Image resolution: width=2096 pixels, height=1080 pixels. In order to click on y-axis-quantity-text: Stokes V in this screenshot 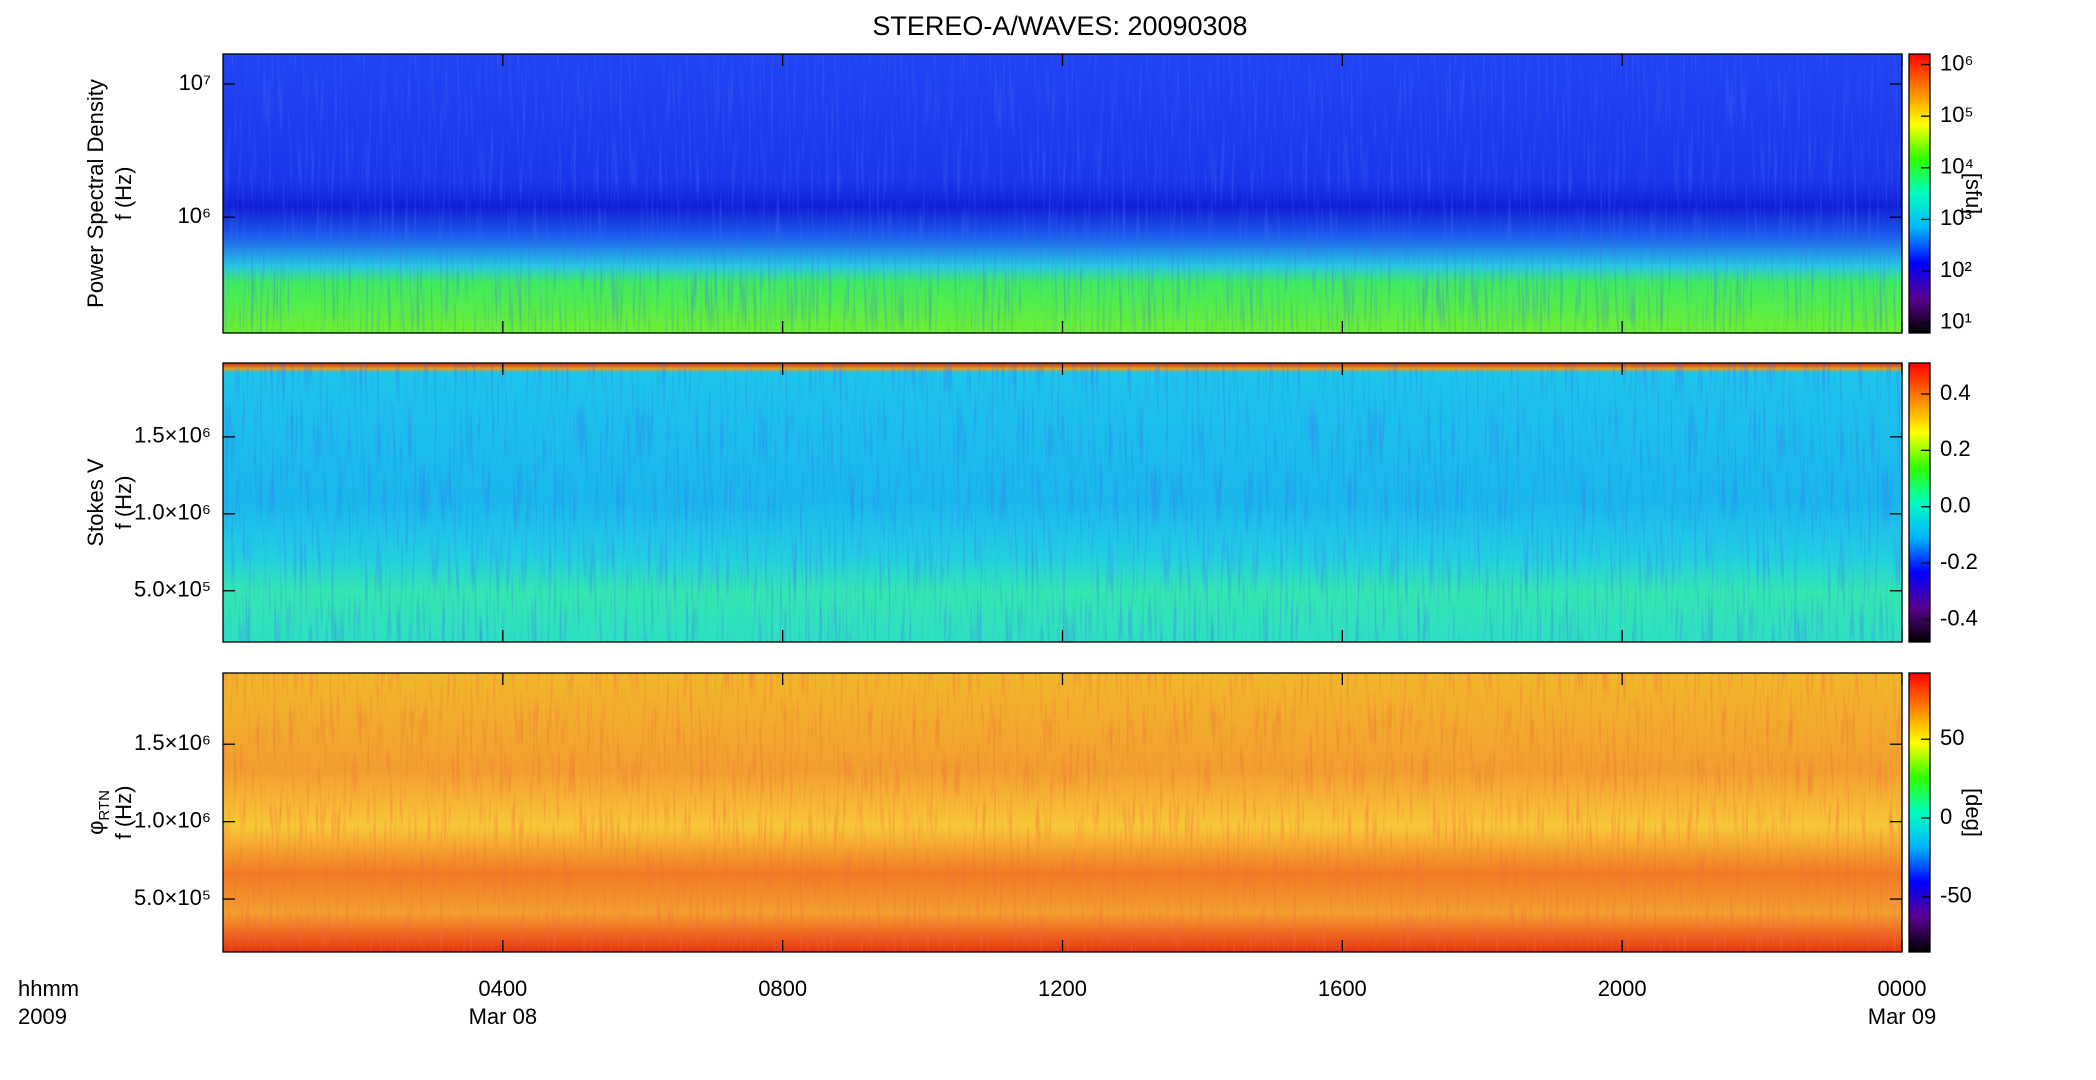, I will do `click(95, 502)`.